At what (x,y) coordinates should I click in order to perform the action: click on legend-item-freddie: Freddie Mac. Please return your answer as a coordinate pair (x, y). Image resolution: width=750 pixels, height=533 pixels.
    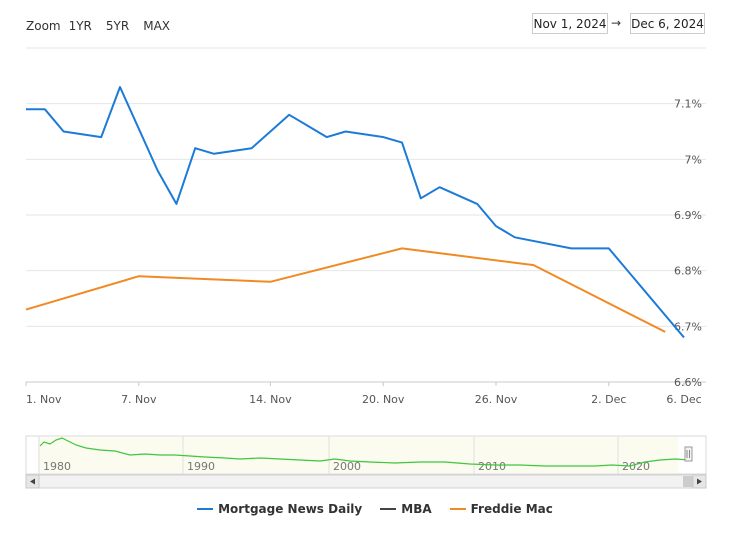
    Looking at the image, I should click on (501, 509).